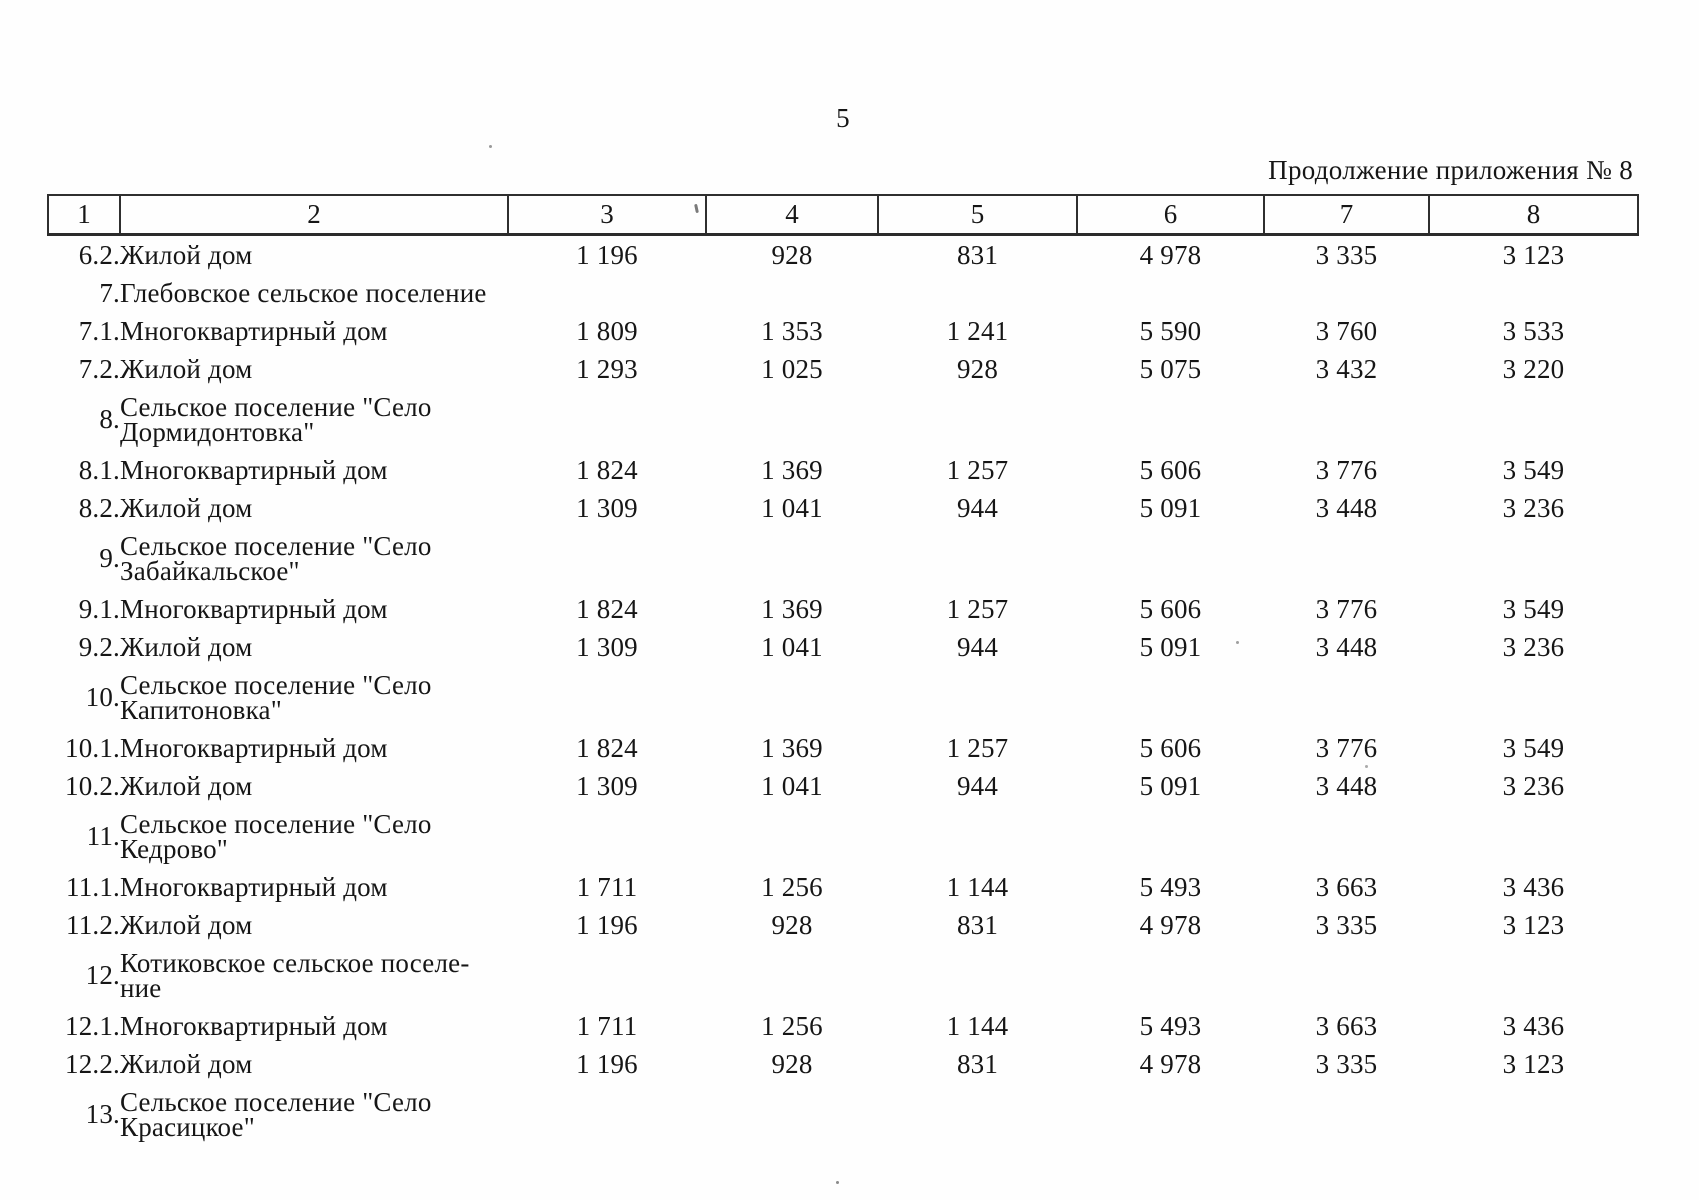  I want to click on row-value: 5 493, so click(1170, 1025).